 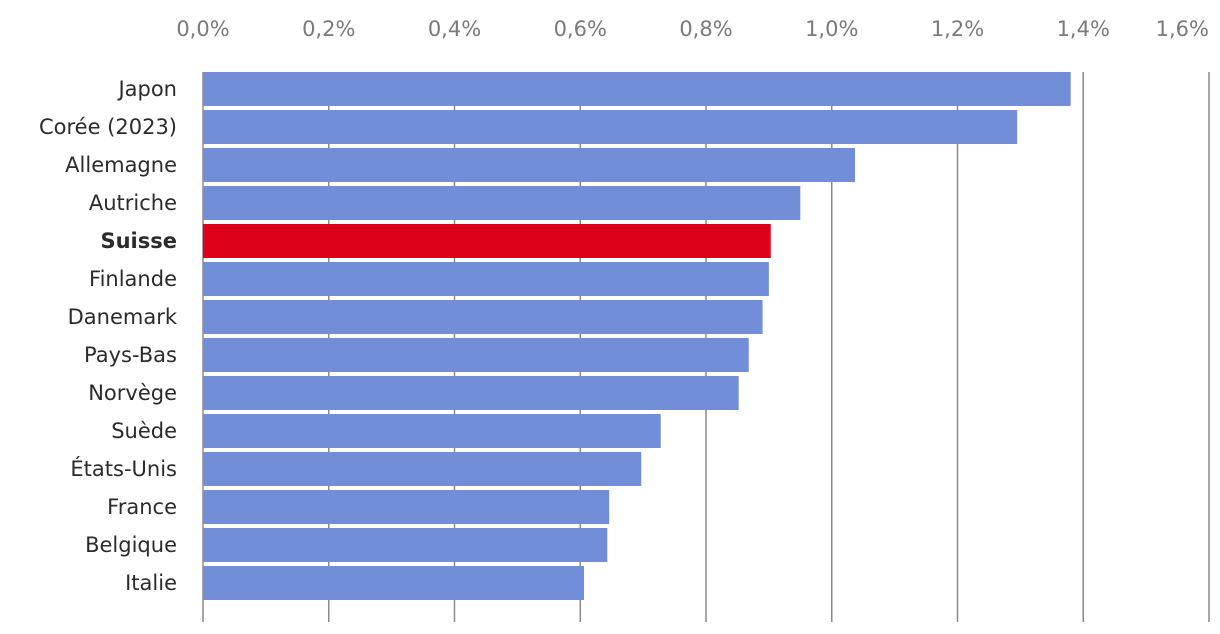 What do you see at coordinates (146, 89) in the screenshot?
I see `category-label: Japon` at bounding box center [146, 89].